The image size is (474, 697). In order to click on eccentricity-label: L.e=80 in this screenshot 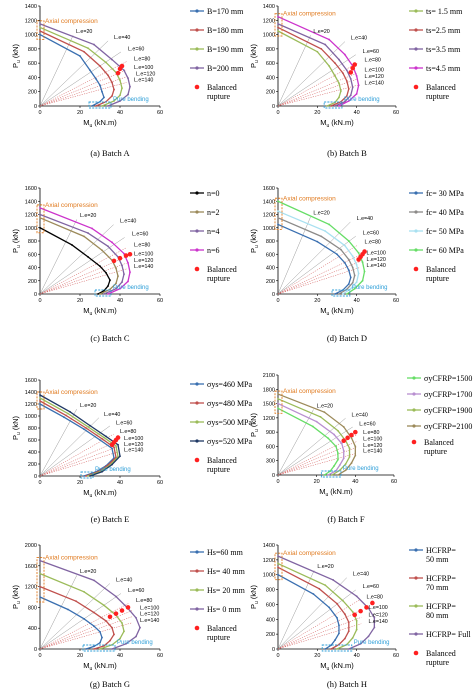, I will do `click(128, 432)`.